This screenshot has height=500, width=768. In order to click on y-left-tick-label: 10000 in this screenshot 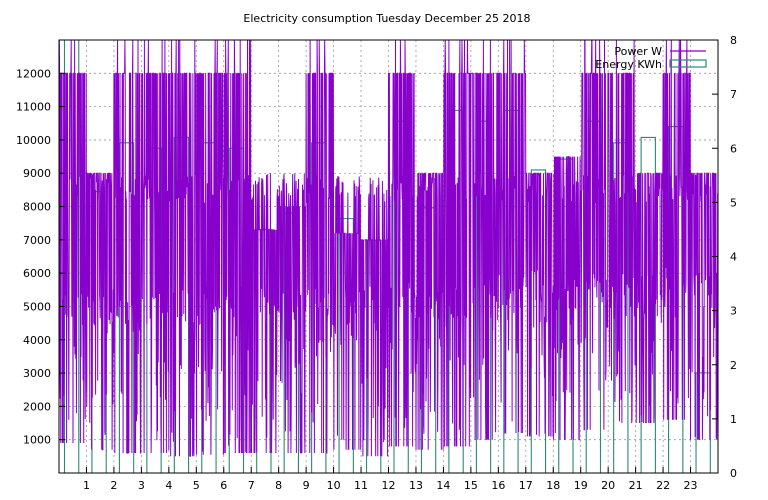, I will do `click(33, 140)`.